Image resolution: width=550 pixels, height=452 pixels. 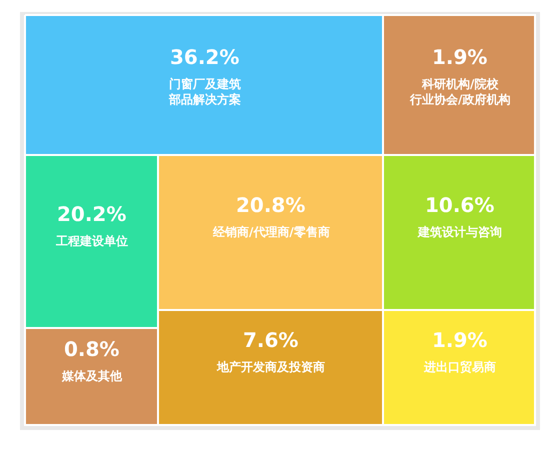 I want to click on data-label: 10.6%, so click(x=459, y=205).